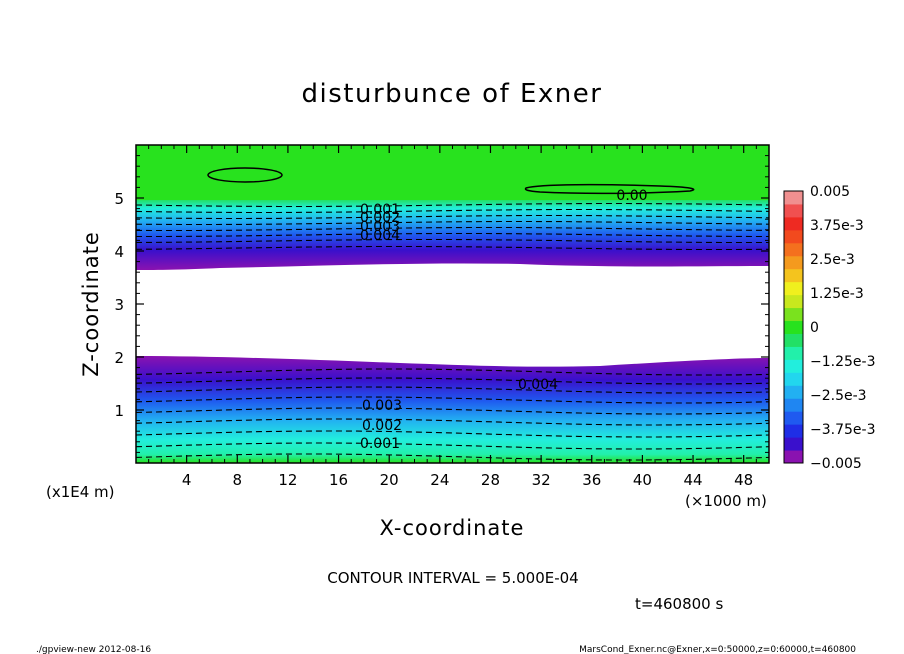 The image size is (904, 654). Describe the element at coordinates (814, 328) in the screenshot. I see `colorbar-tick-label: 0` at that location.